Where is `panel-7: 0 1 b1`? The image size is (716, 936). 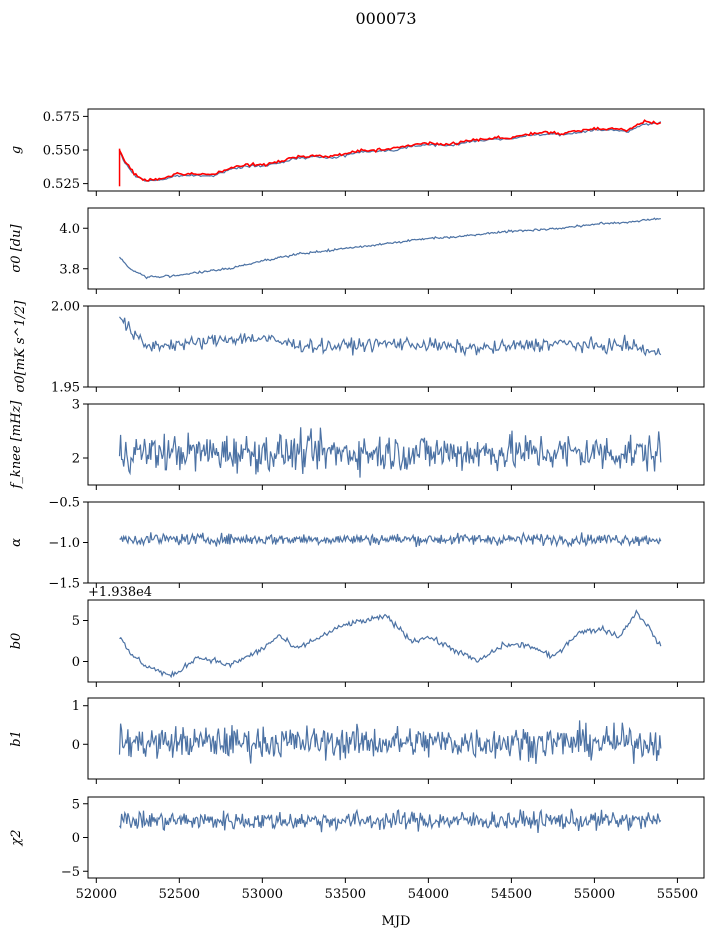
panel-7: 0 1 b1 is located at coordinates (357, 740).